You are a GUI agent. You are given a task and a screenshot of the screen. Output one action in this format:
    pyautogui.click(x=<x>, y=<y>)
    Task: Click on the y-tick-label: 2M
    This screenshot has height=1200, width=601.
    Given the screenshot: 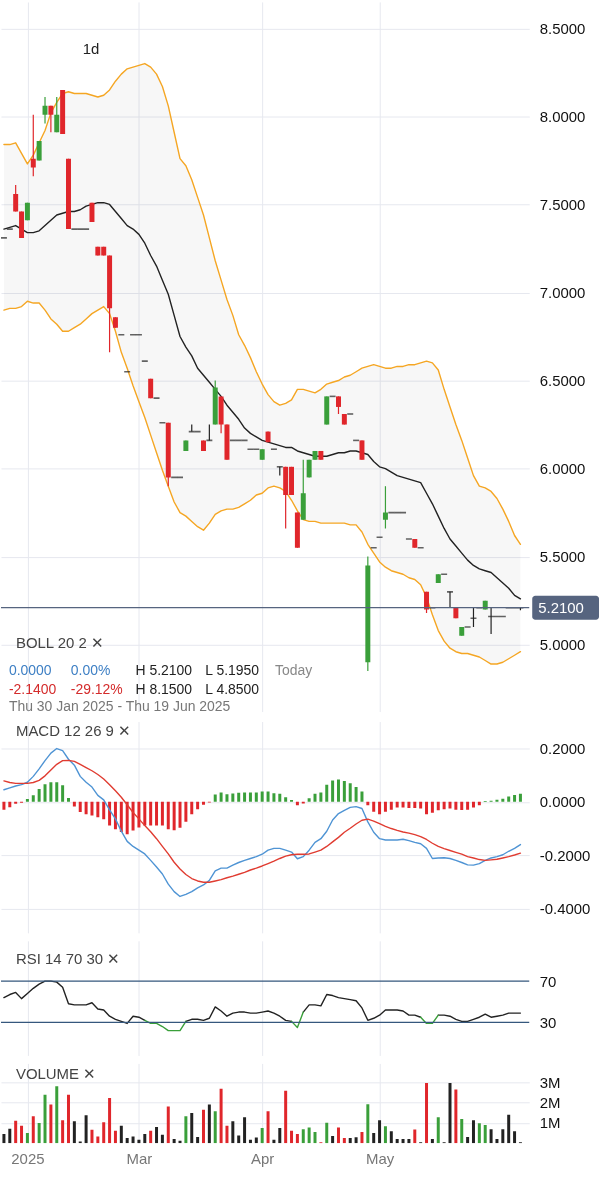 What is the action you would take?
    pyautogui.click(x=550, y=1103)
    